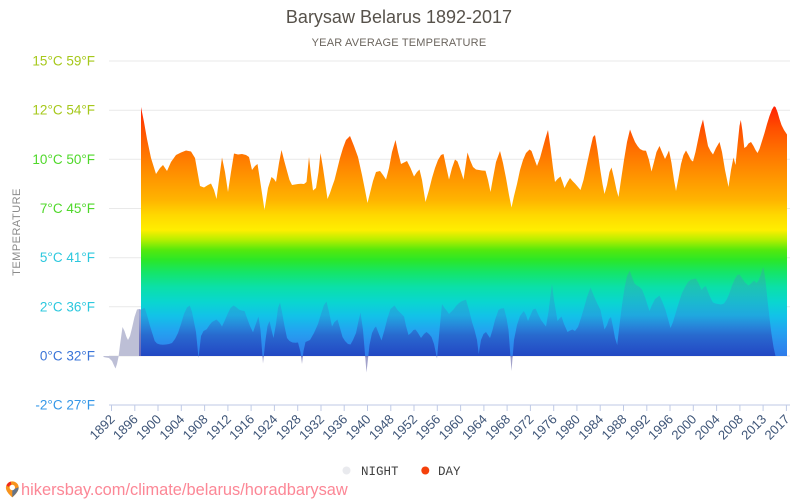 This screenshot has width=800, height=500. What do you see at coordinates (67, 306) in the screenshot?
I see `svg-text: 2°C 36°F` at bounding box center [67, 306].